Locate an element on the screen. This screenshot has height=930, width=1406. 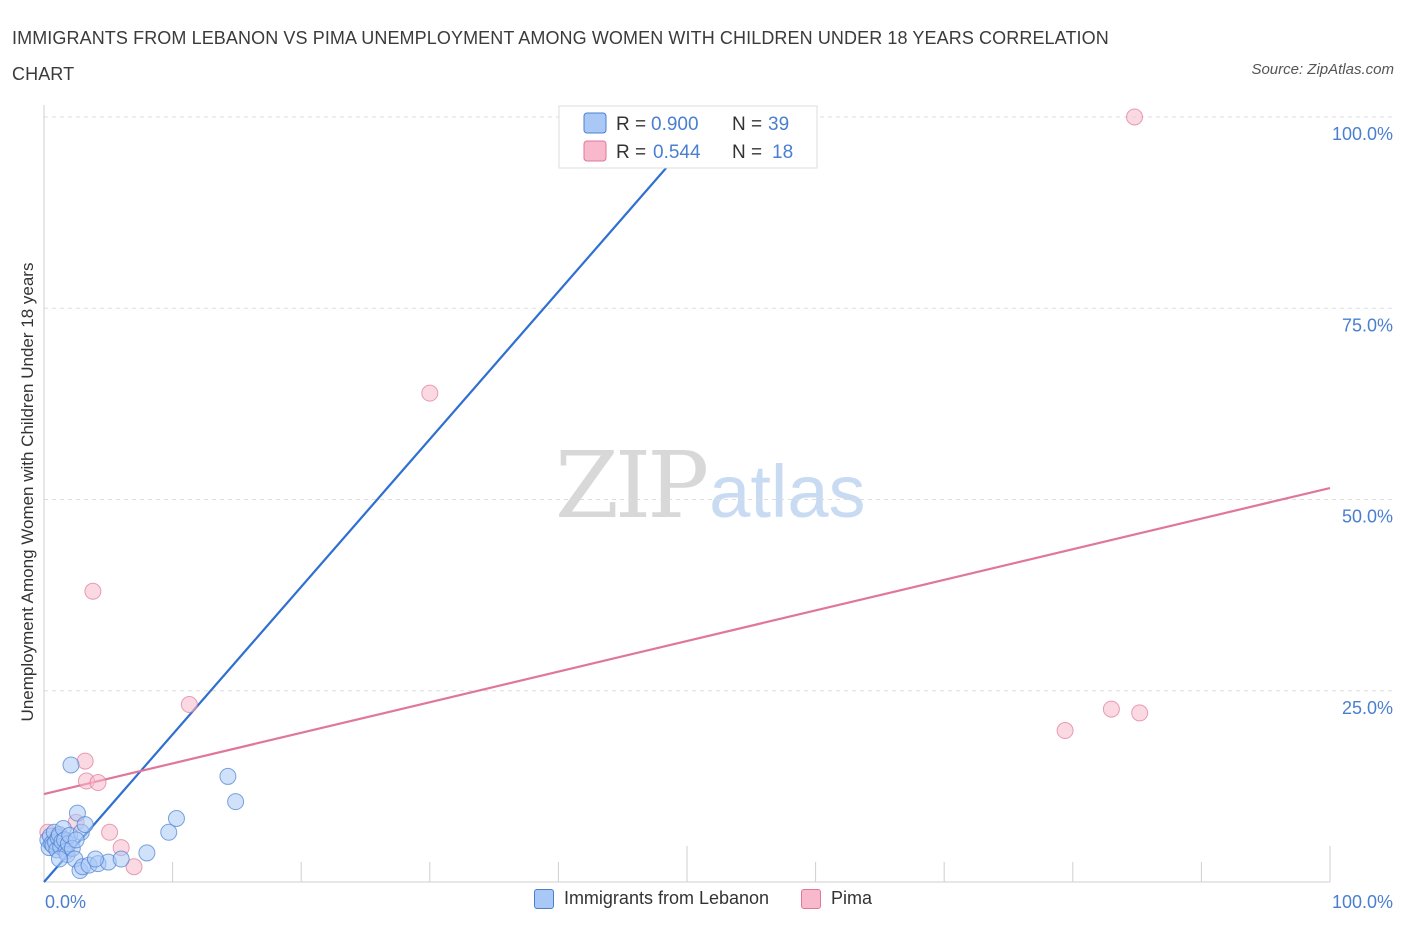
x-tick-label-100: 100.0% is located at coordinates (1362, 902).